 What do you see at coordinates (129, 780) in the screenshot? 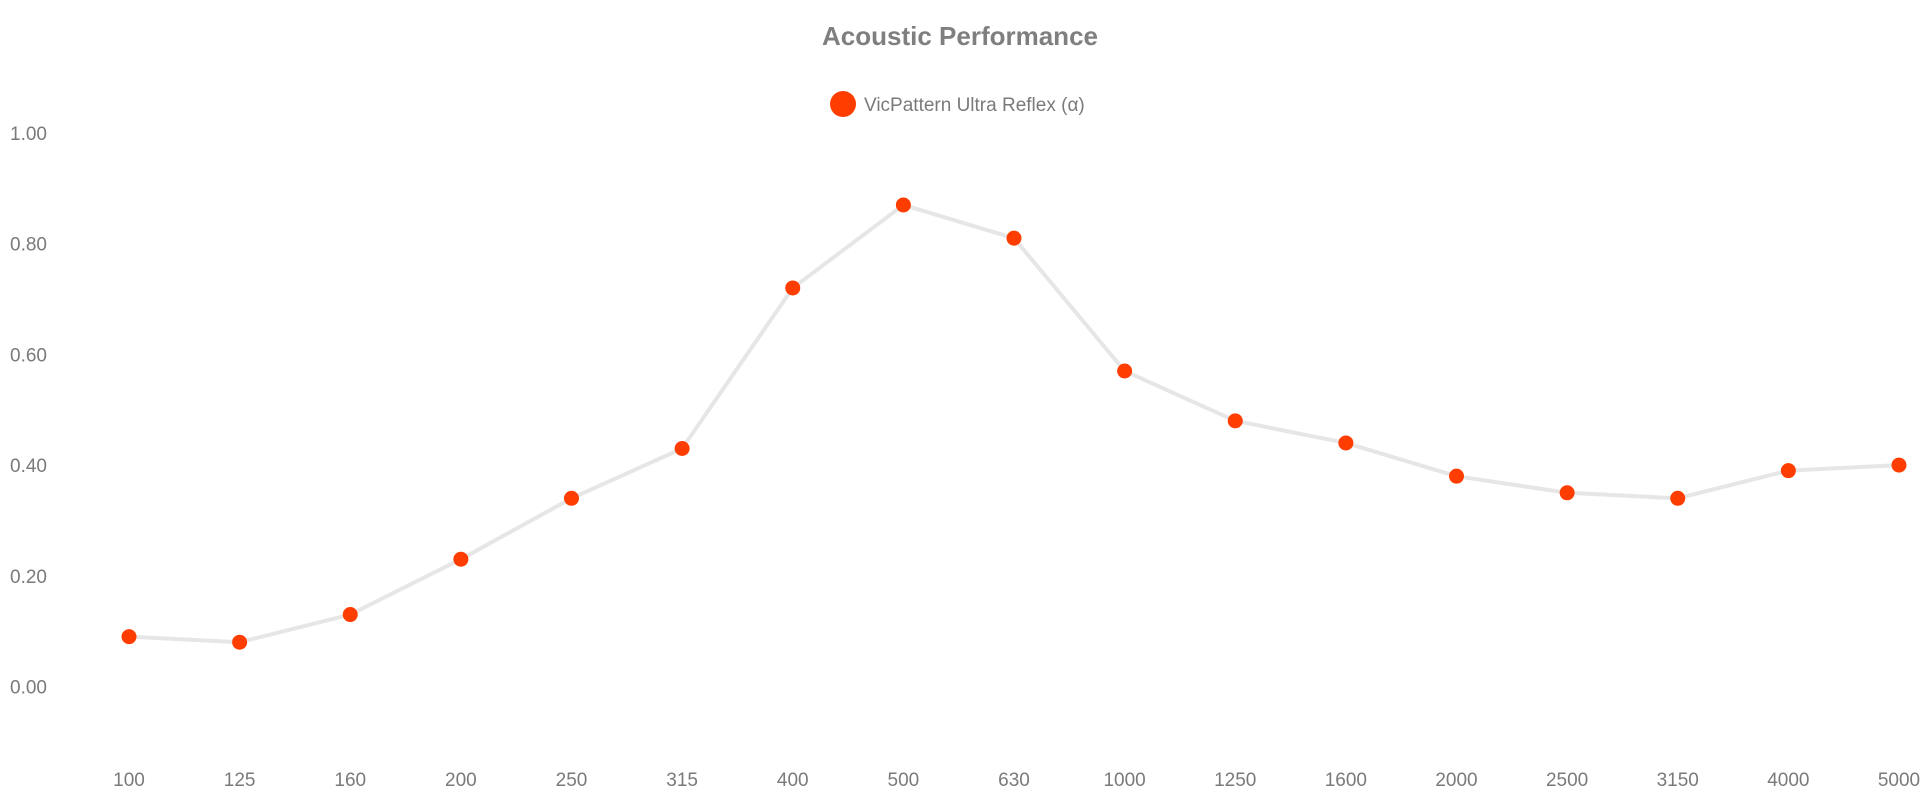
I see `x-tick-label: 100` at bounding box center [129, 780].